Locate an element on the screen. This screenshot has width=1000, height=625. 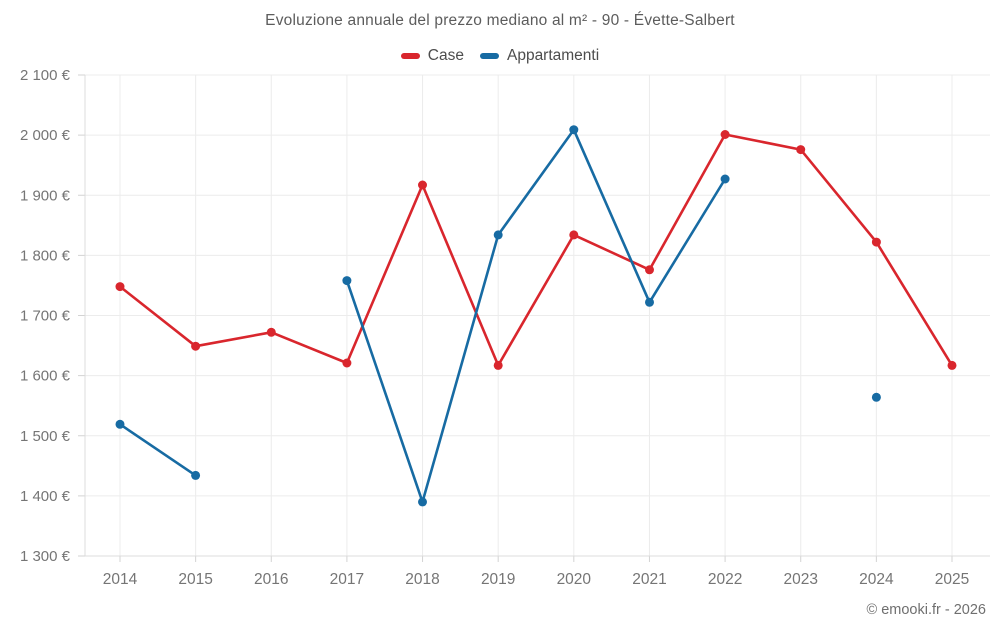
y-tick-label: 1 800 € is located at coordinates (45, 255).